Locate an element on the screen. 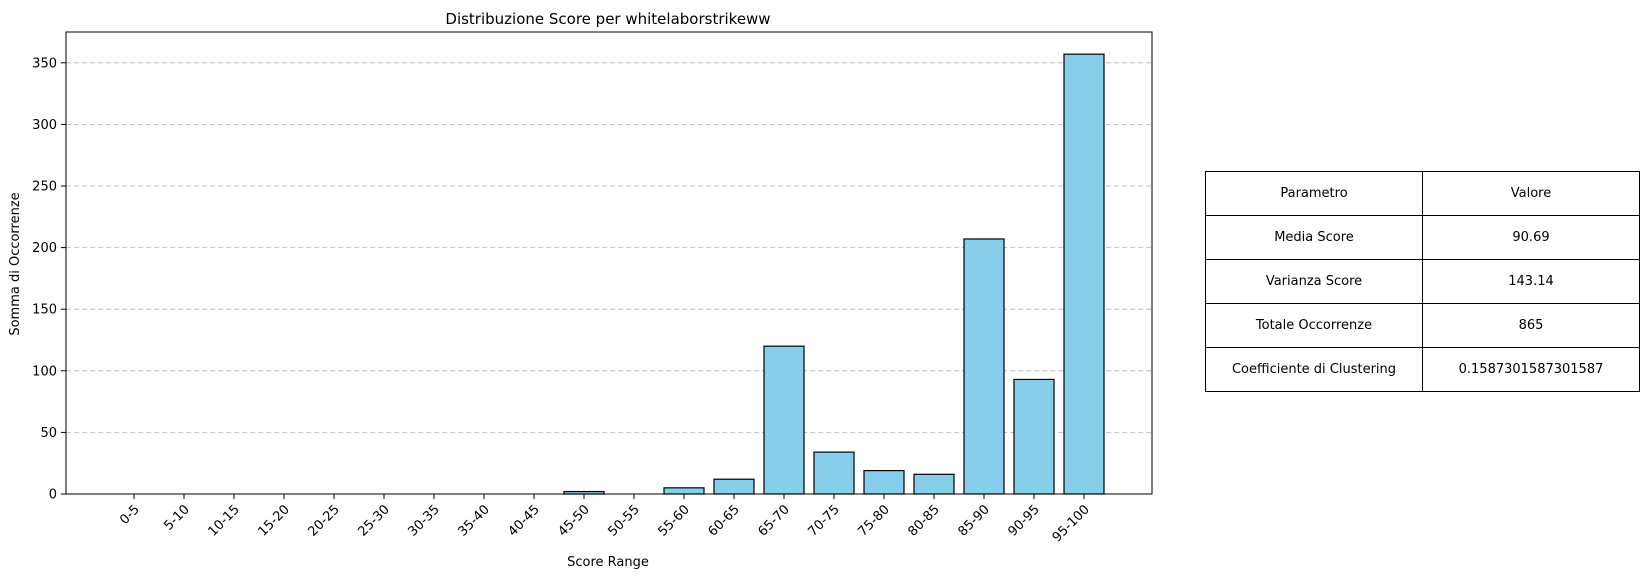 This screenshot has height=578, width=1648. x-tick-label: 75-80 is located at coordinates (874, 520).